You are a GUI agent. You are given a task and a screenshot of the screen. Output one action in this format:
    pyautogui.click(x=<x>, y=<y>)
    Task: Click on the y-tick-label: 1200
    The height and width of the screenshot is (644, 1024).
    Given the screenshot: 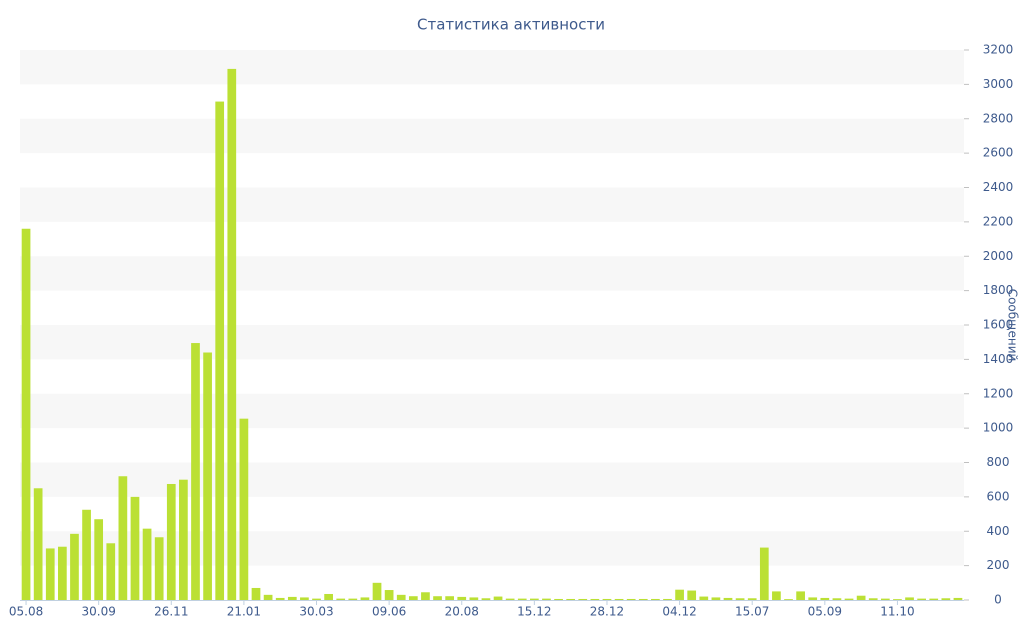 What is the action you would take?
    pyautogui.click(x=998, y=393)
    